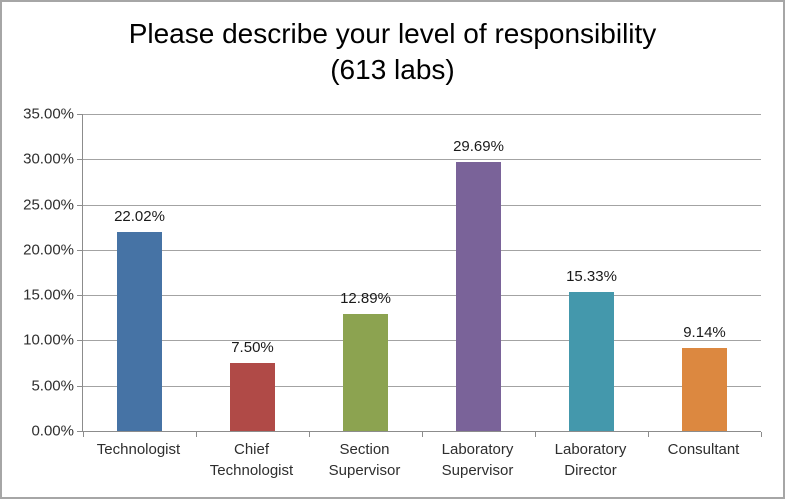 The height and width of the screenshot is (499, 785). I want to click on y-axis-tick-label: 25.00%, so click(48, 205).